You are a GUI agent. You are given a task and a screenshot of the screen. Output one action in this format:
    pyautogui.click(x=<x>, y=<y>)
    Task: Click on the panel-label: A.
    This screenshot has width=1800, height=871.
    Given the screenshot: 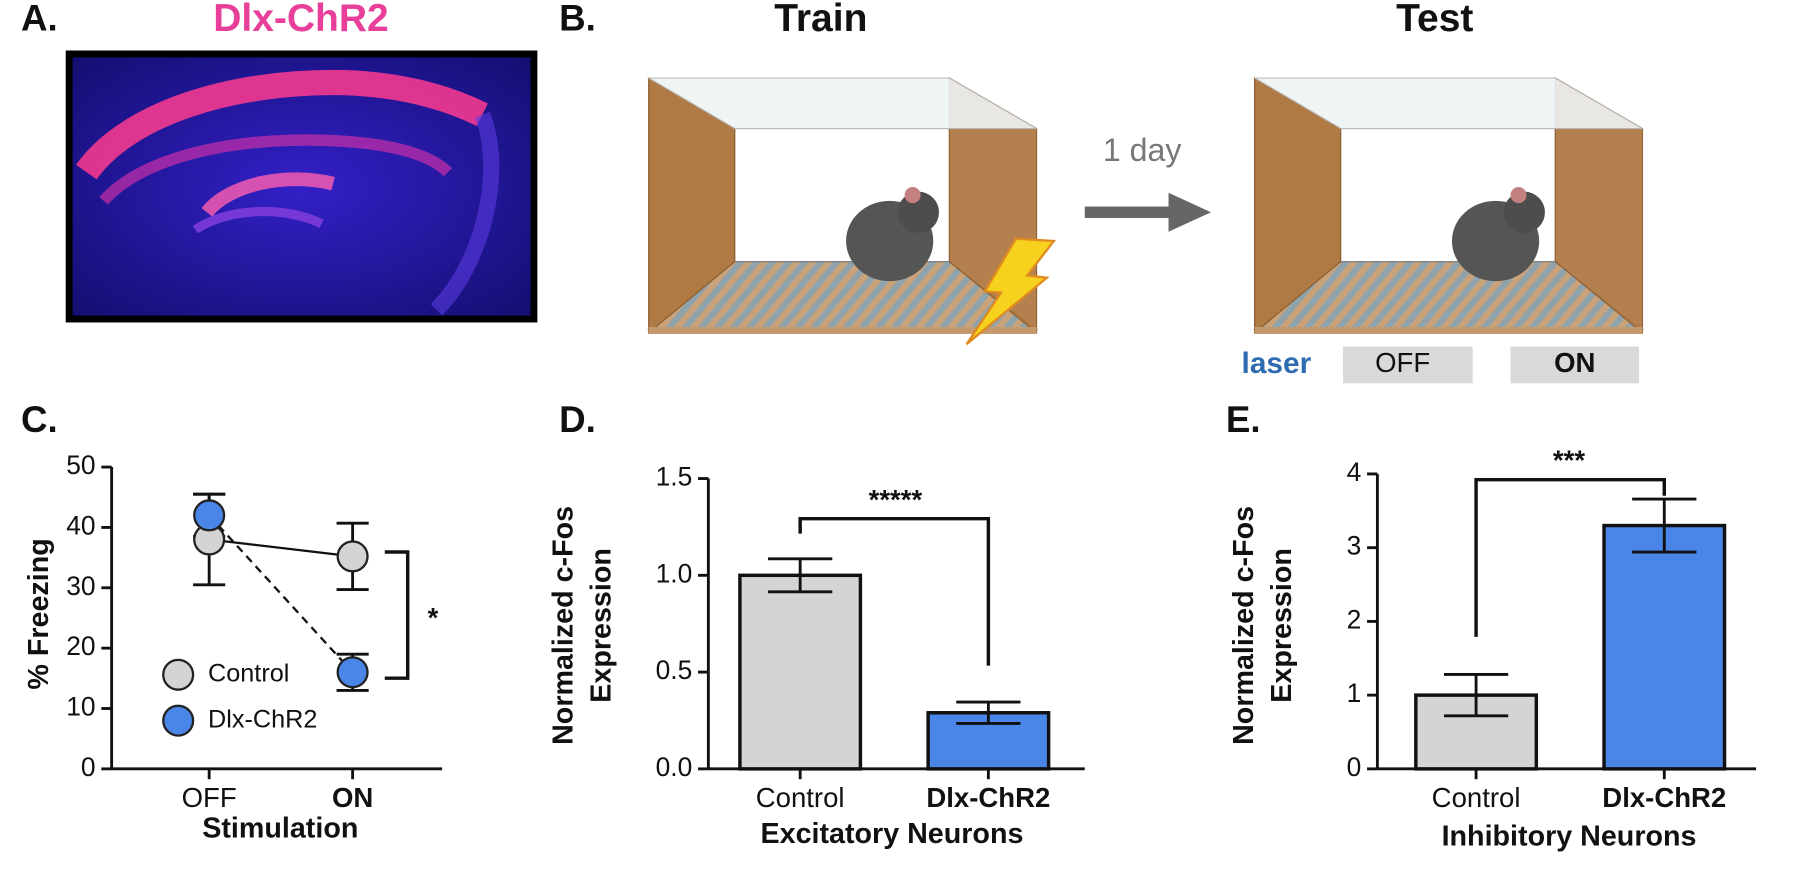 What is the action you would take?
    pyautogui.click(x=39, y=19)
    